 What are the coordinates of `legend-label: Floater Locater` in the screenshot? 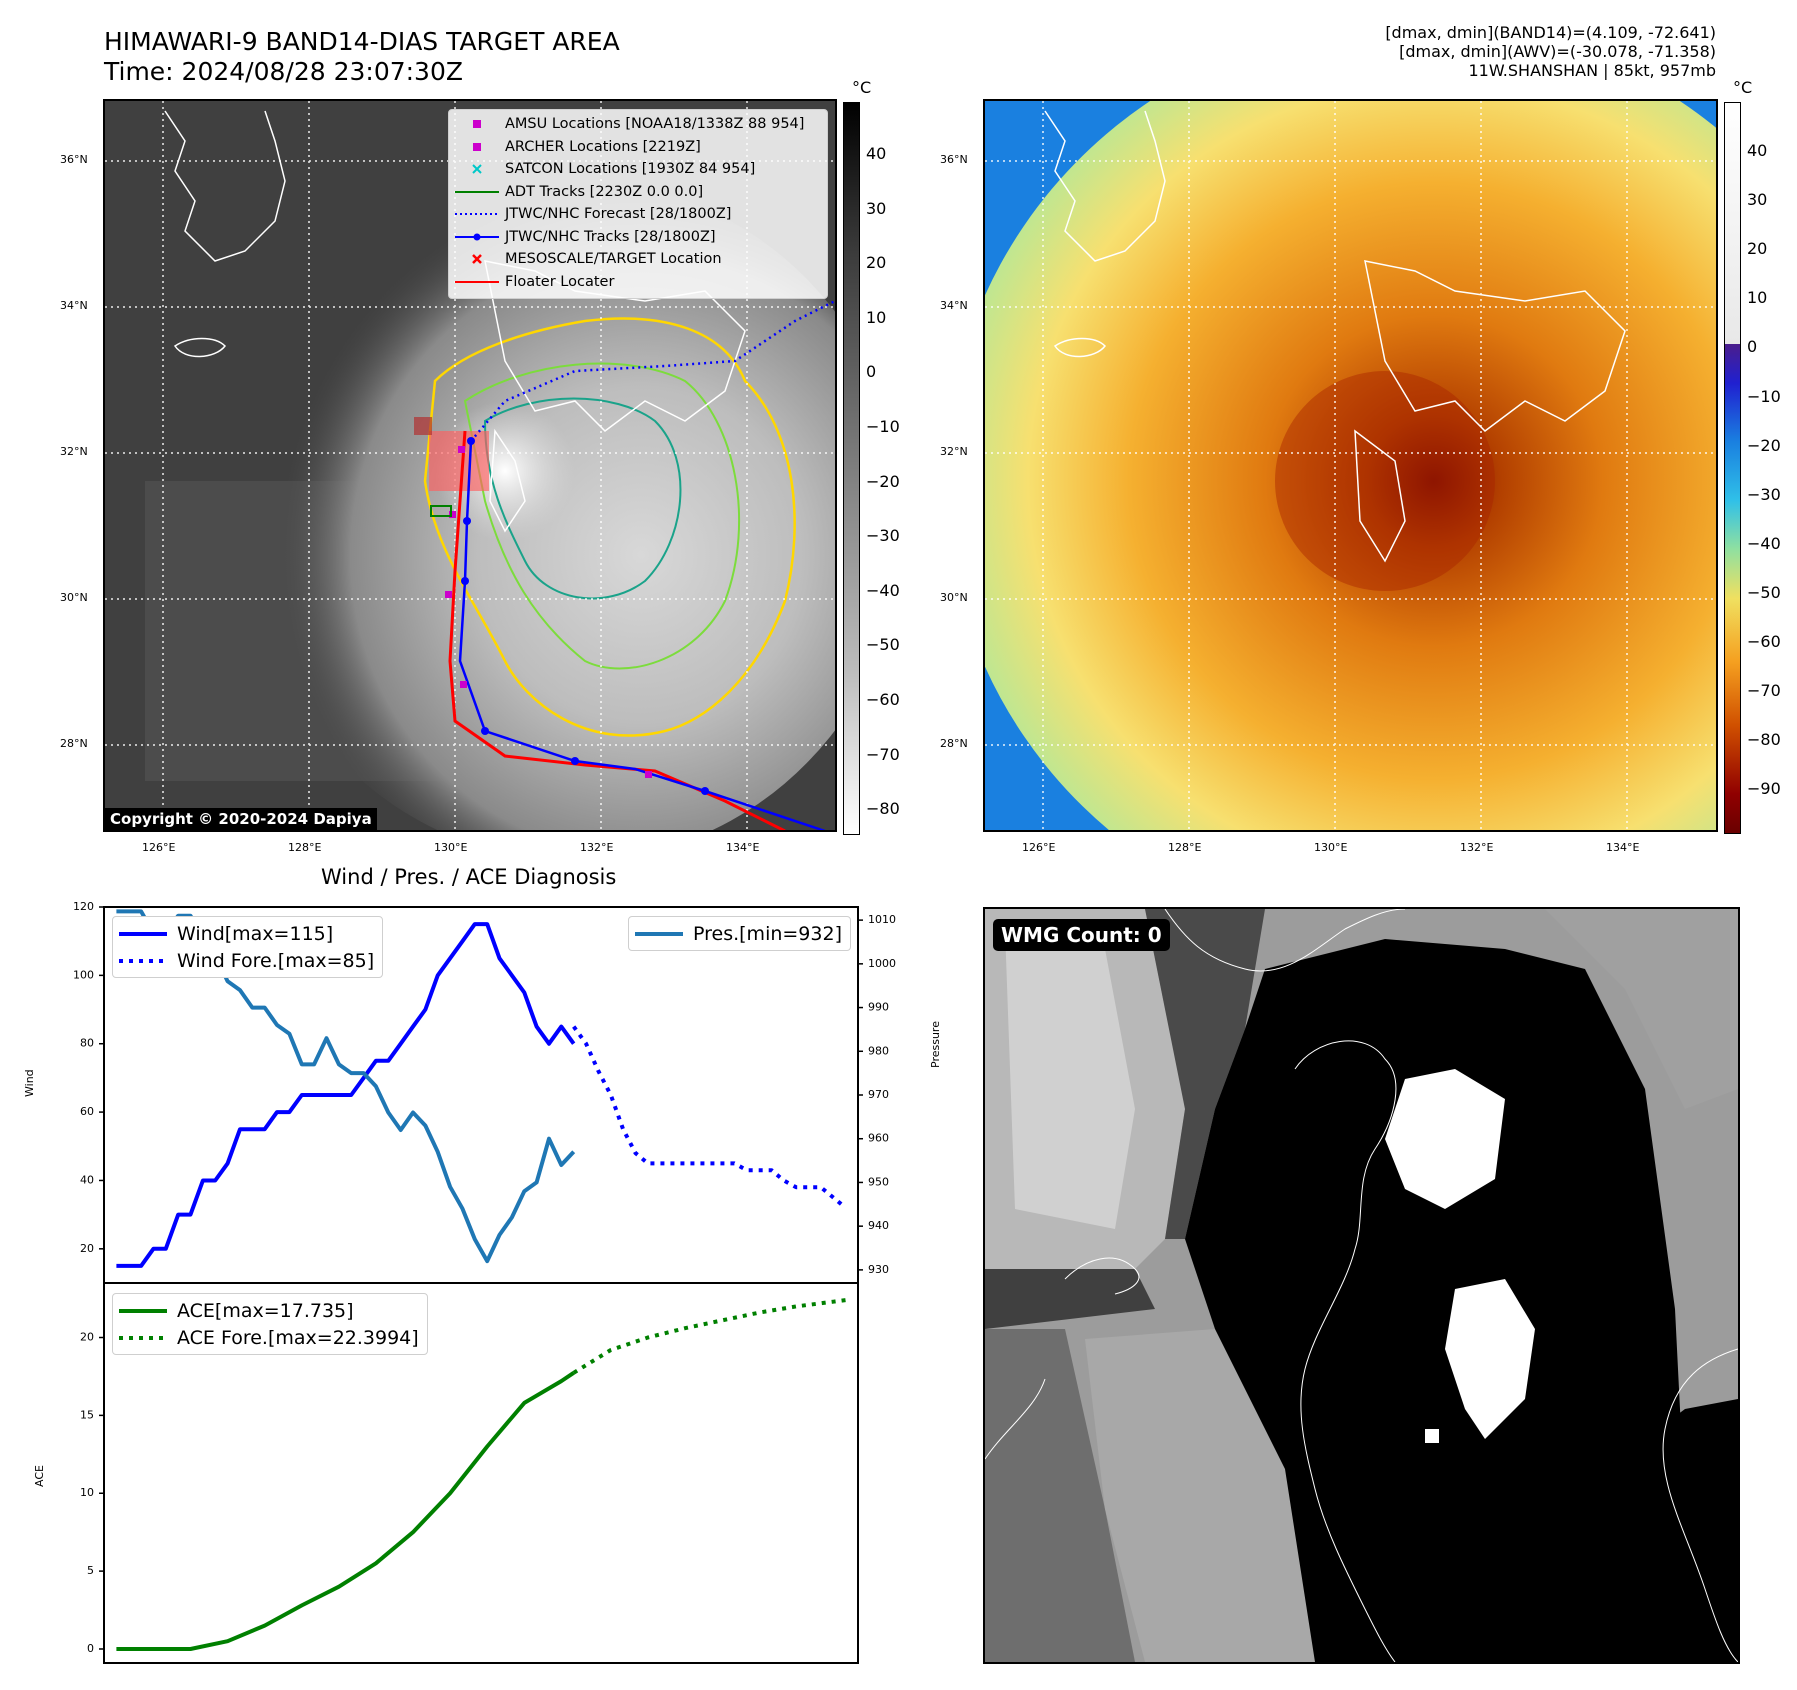 It's located at (560, 281).